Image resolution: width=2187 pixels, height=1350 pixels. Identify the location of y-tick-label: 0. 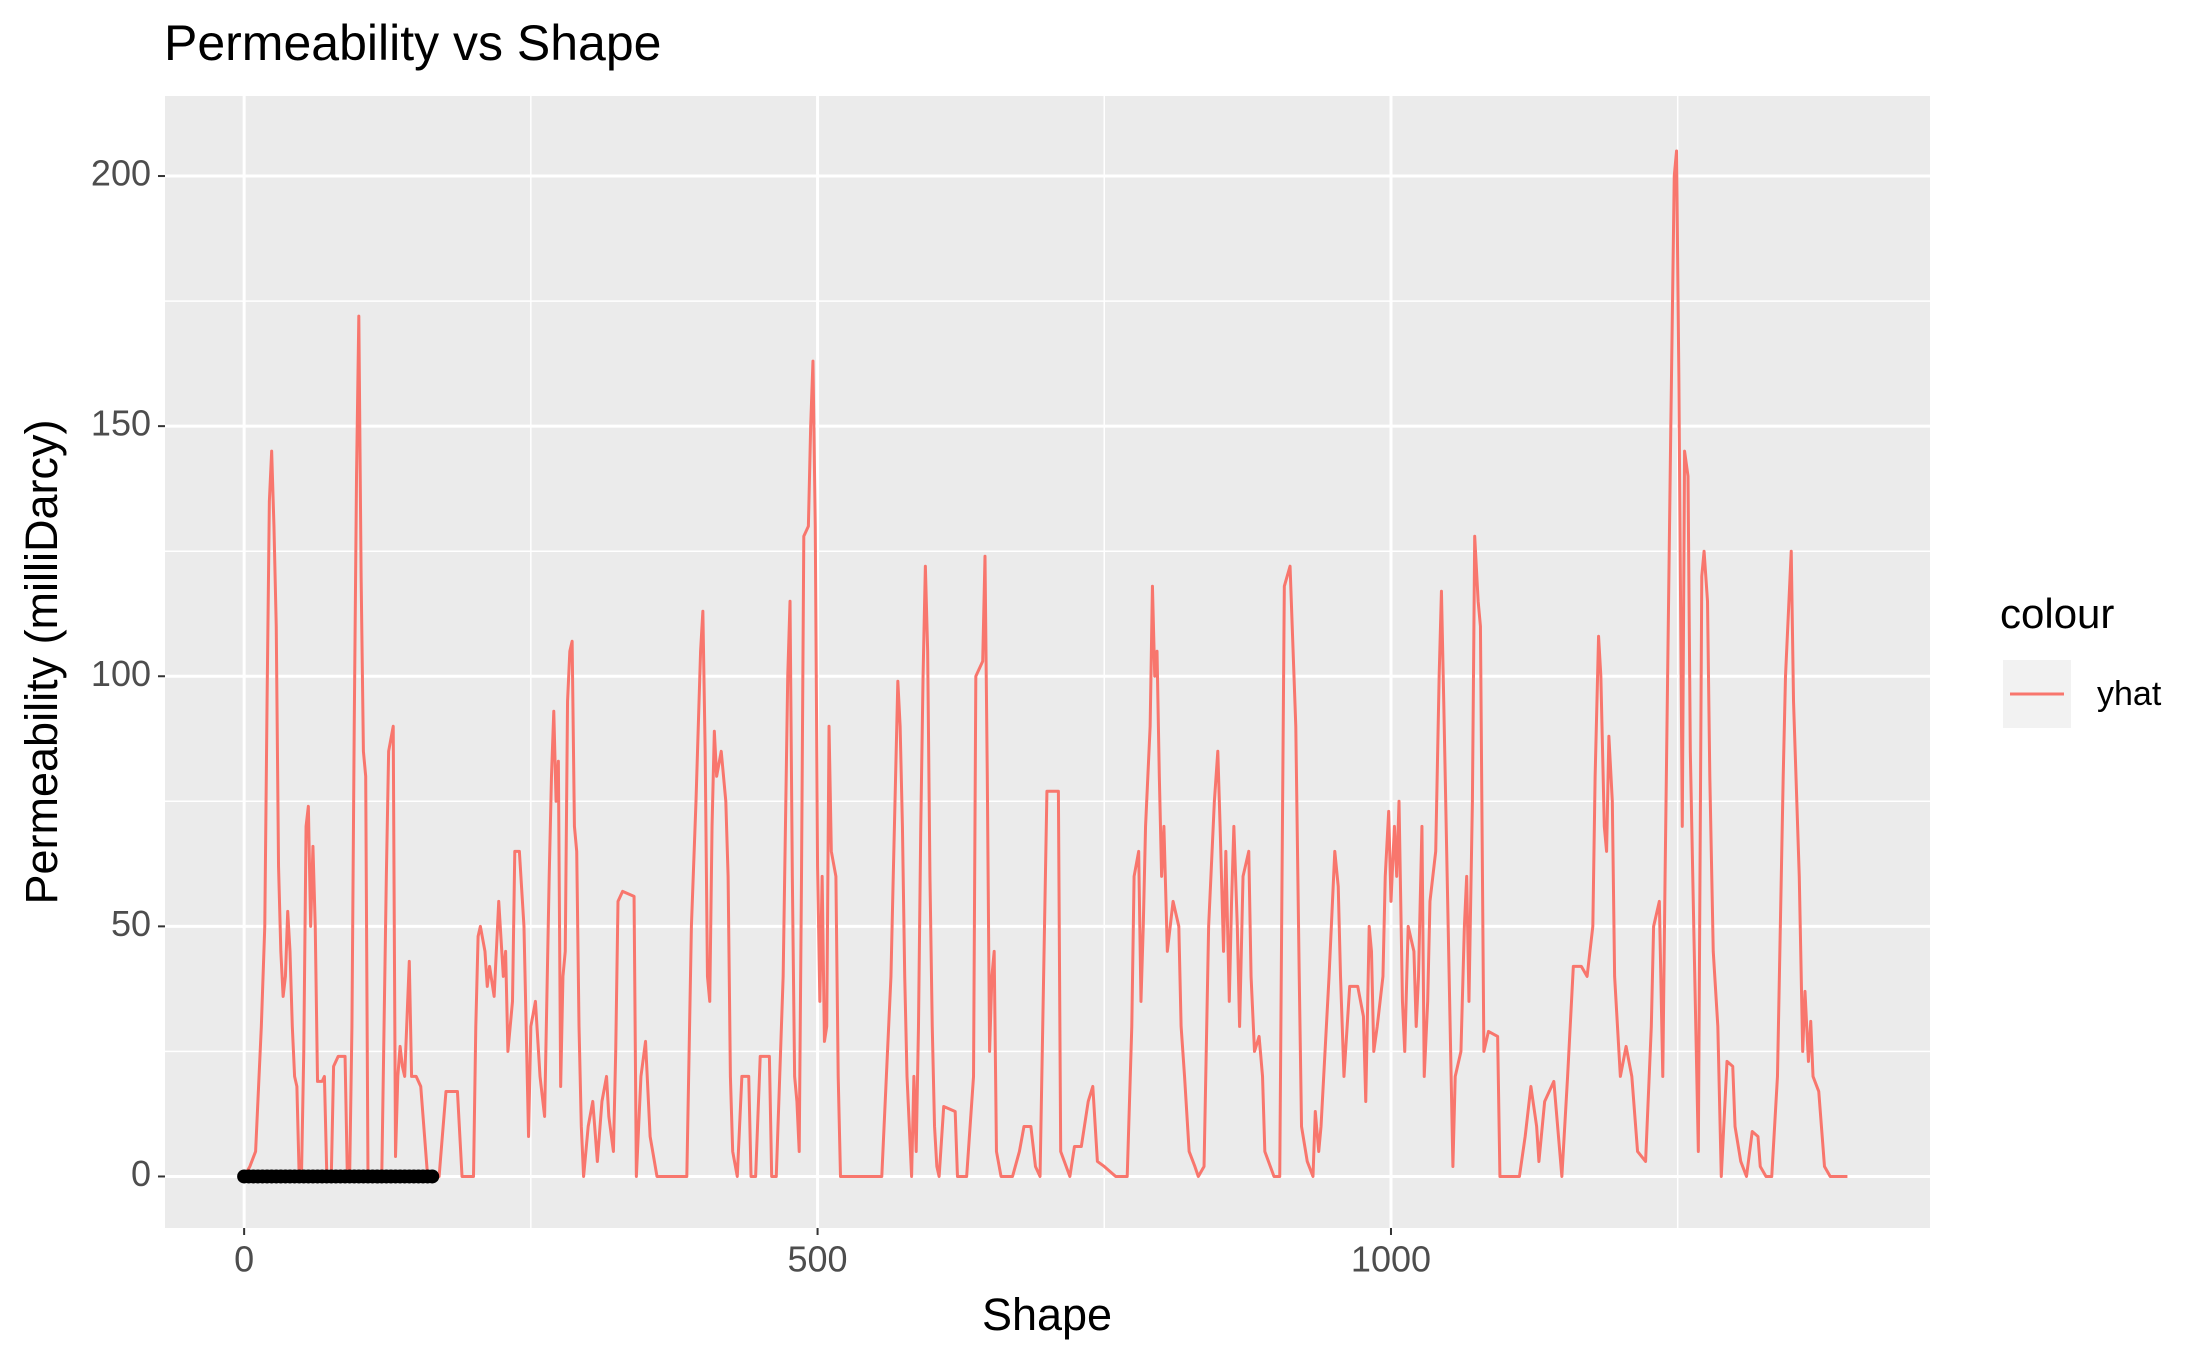
(141, 1173).